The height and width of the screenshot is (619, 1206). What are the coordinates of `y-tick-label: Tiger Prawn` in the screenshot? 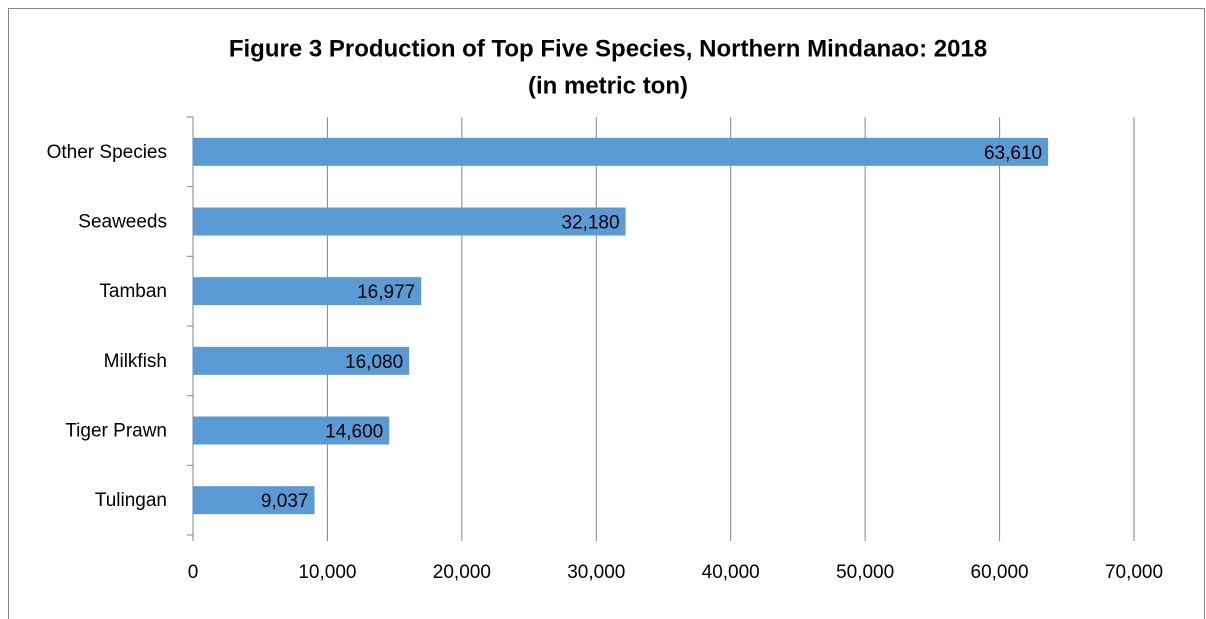 It's located at (116, 431).